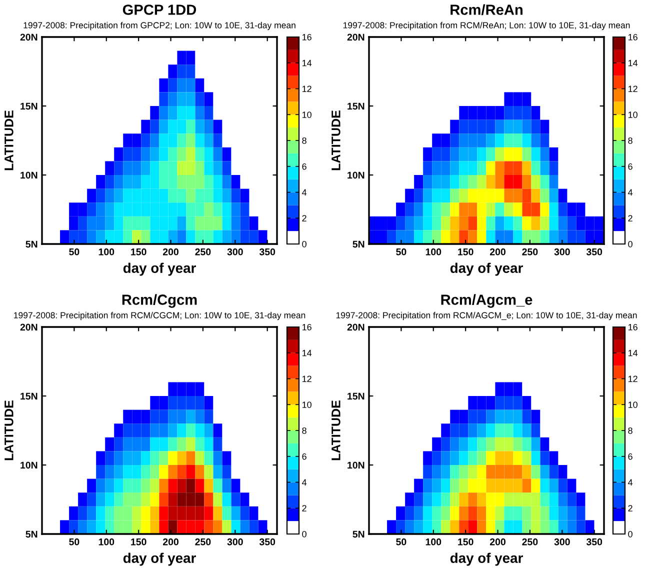 The height and width of the screenshot is (574, 645). What do you see at coordinates (160, 26) in the screenshot?
I see `chart-subtitle: 1997-2008: Precipitation from GPCP2; Lon: 10W to 10E, 31-day mean` at bounding box center [160, 26].